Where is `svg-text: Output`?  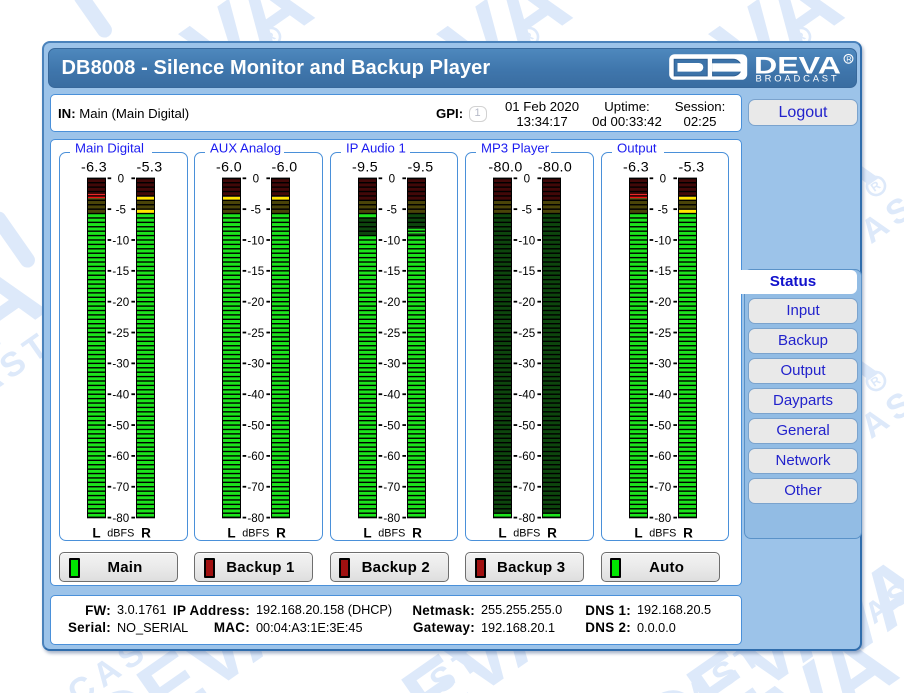
svg-text: Output is located at coordinates (637, 147).